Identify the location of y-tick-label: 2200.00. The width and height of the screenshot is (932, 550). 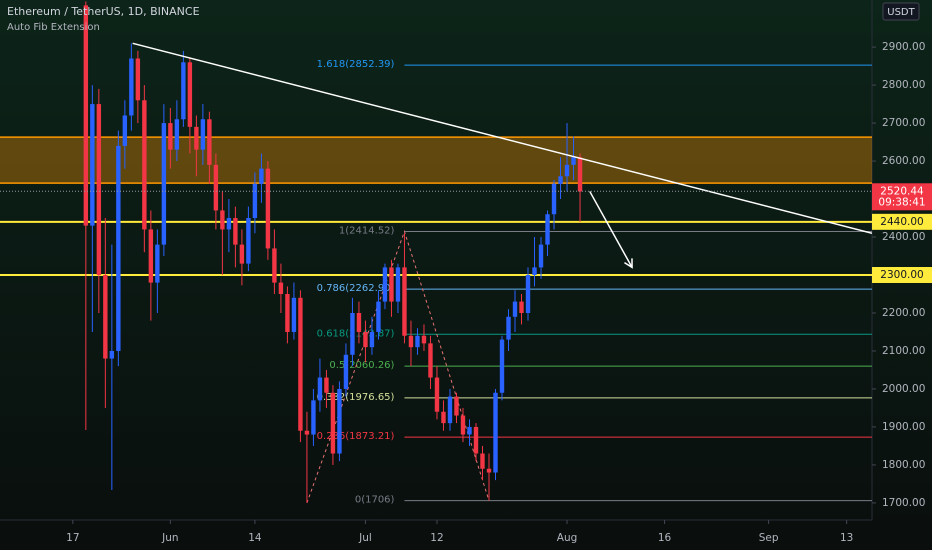
(903, 313).